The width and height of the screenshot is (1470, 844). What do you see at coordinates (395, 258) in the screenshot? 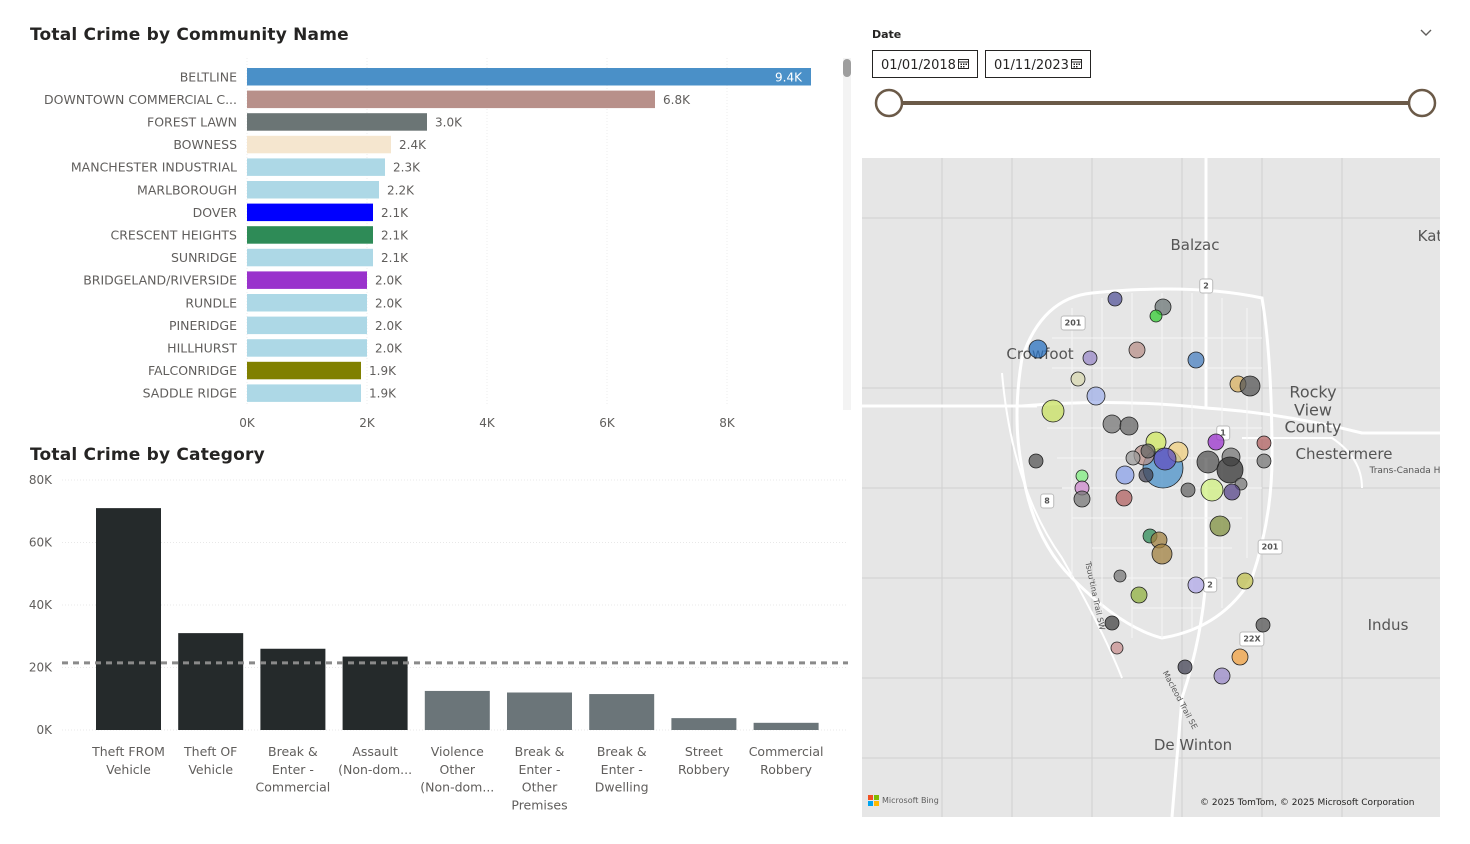
I see `community-value-label: 2.1K` at bounding box center [395, 258].